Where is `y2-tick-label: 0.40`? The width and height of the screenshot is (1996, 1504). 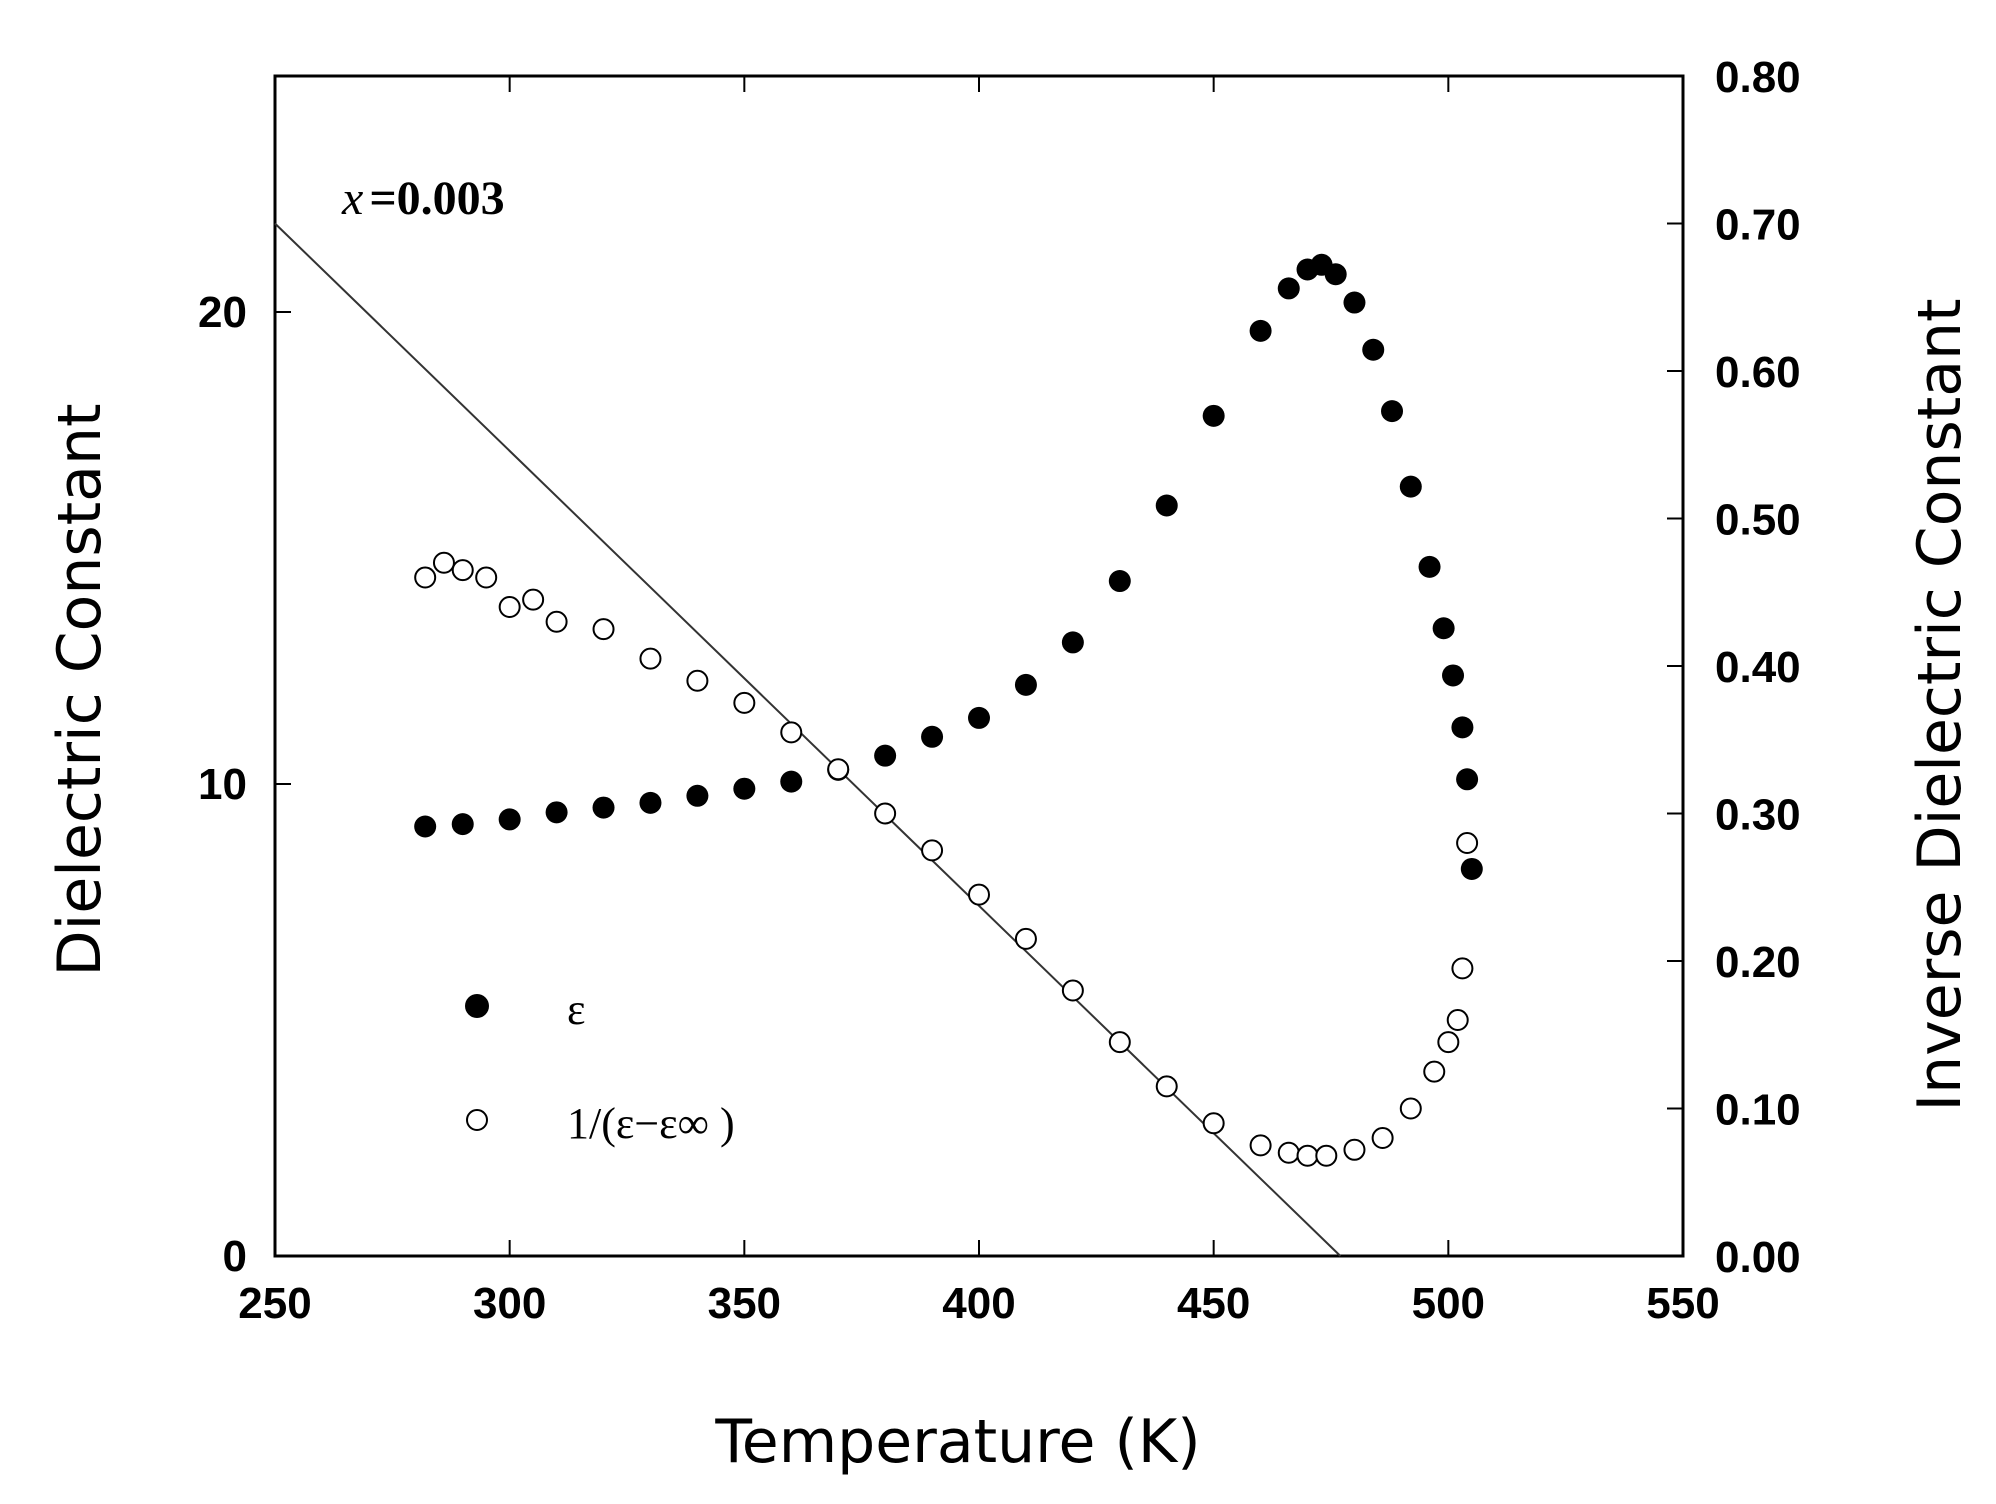 y2-tick-label: 0.40 is located at coordinates (1758, 667).